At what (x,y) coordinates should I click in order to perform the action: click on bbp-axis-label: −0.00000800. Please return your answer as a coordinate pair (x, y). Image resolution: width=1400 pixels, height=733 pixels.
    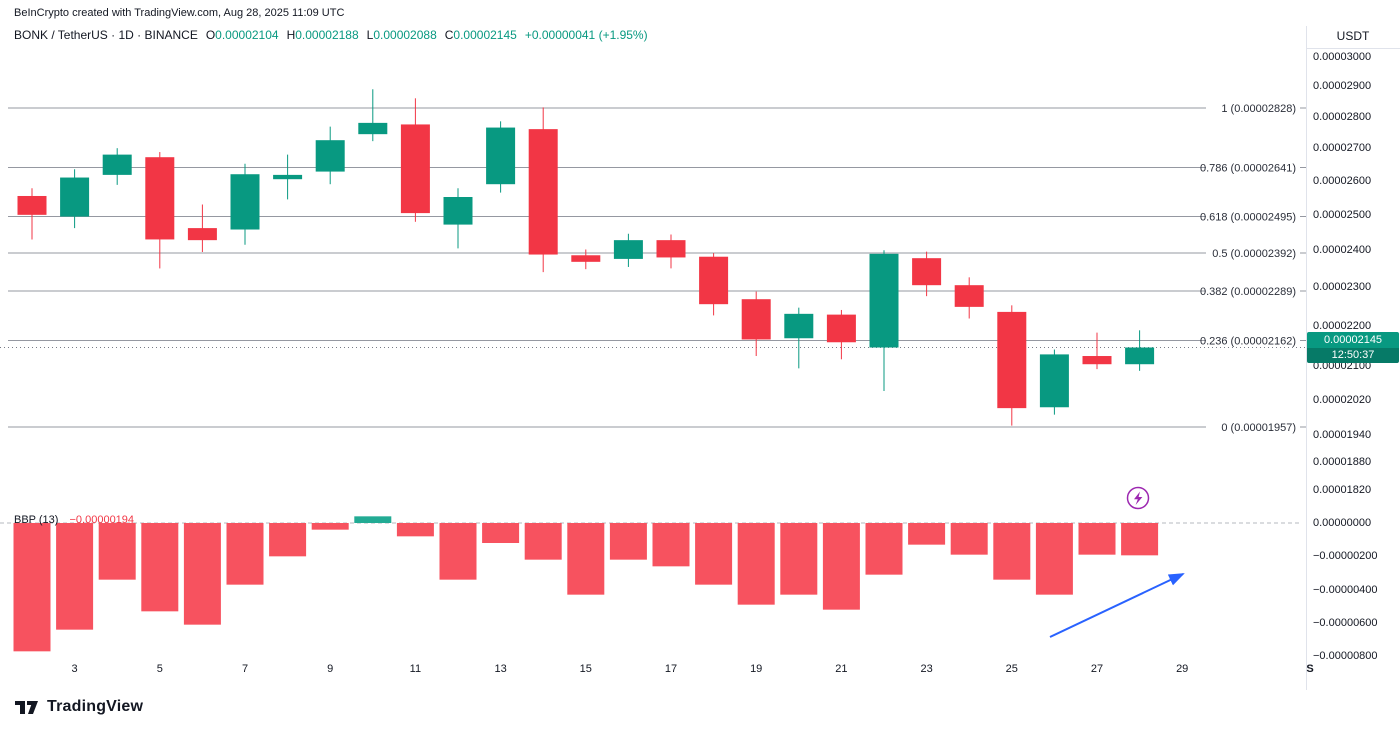
    Looking at the image, I should click on (1345, 656).